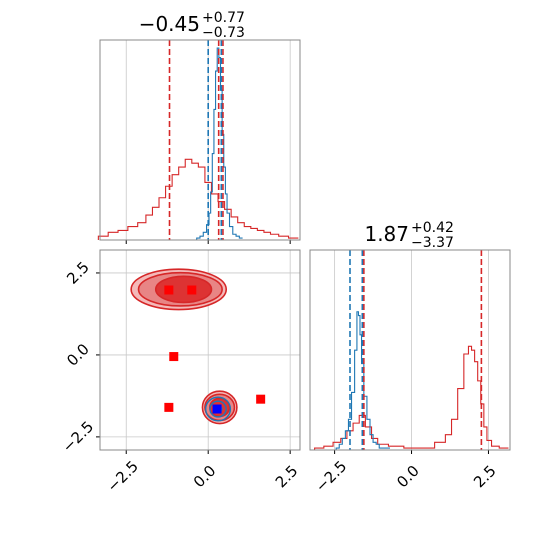 This screenshot has width=550, height=550. What do you see at coordinates (432, 228) in the screenshot?
I see `marginal-y-title-upper: +0.42` at bounding box center [432, 228].